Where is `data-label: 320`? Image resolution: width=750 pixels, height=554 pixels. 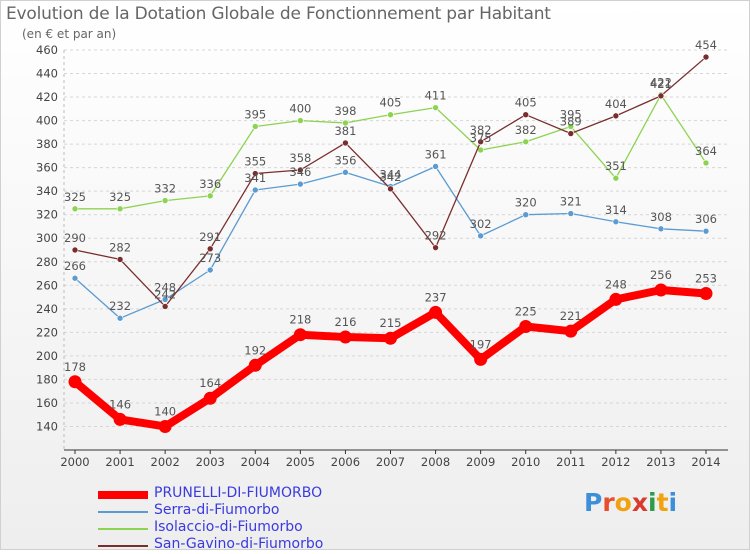 data-label: 320 is located at coordinates (526, 203).